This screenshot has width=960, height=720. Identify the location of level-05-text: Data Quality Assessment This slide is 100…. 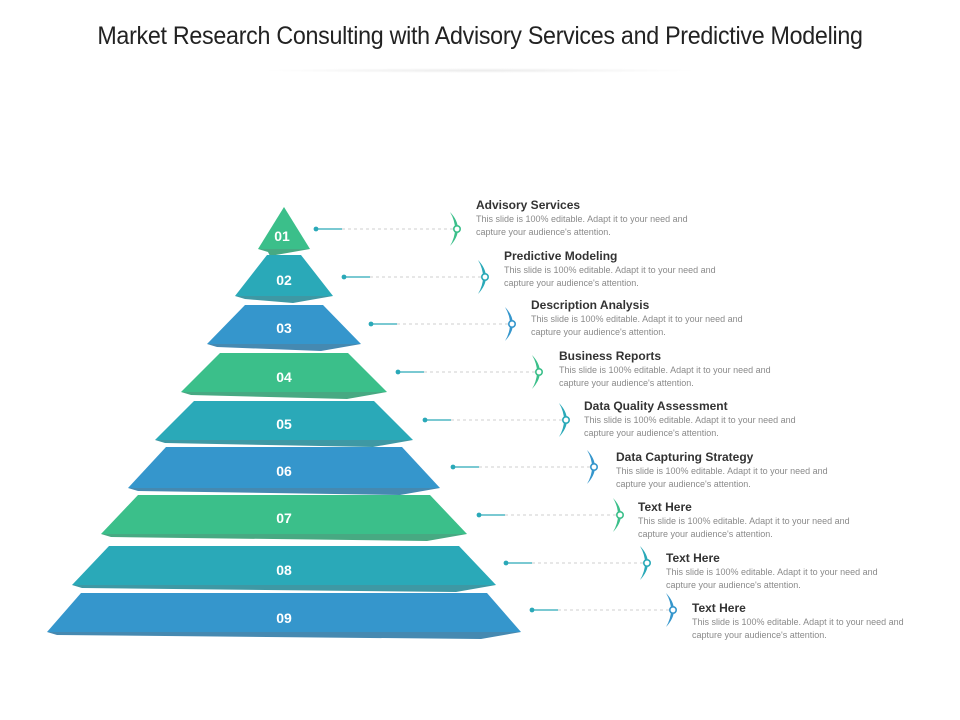
(704, 419).